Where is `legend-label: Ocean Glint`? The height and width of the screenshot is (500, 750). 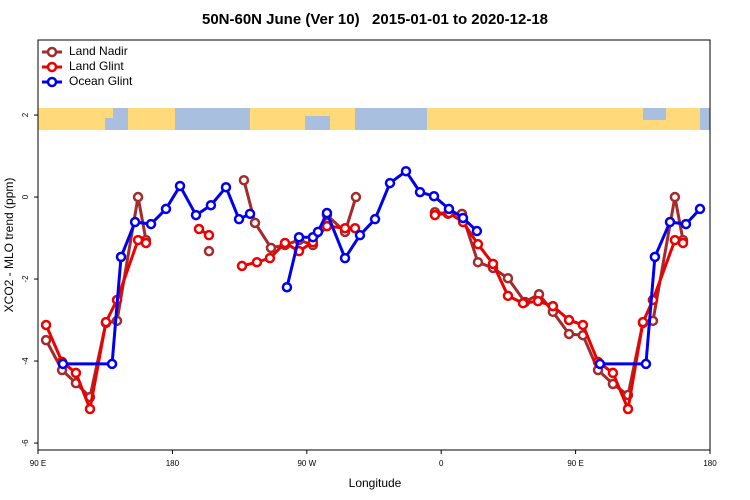
legend-label: Ocean Glint is located at coordinates (101, 81).